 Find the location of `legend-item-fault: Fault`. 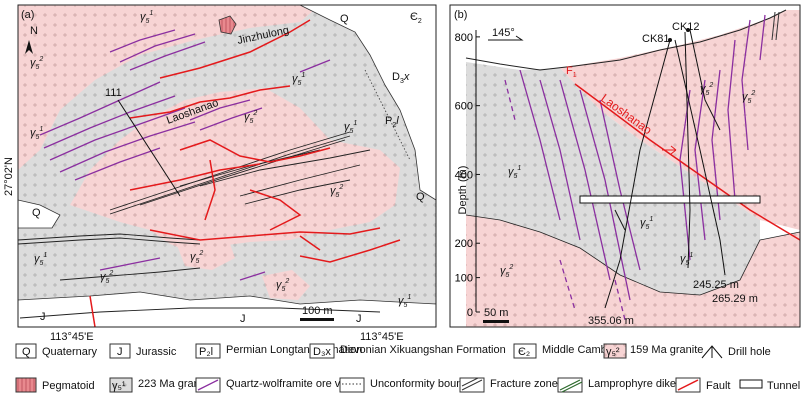

legend-item-fault: Fault is located at coordinates (702, 385).